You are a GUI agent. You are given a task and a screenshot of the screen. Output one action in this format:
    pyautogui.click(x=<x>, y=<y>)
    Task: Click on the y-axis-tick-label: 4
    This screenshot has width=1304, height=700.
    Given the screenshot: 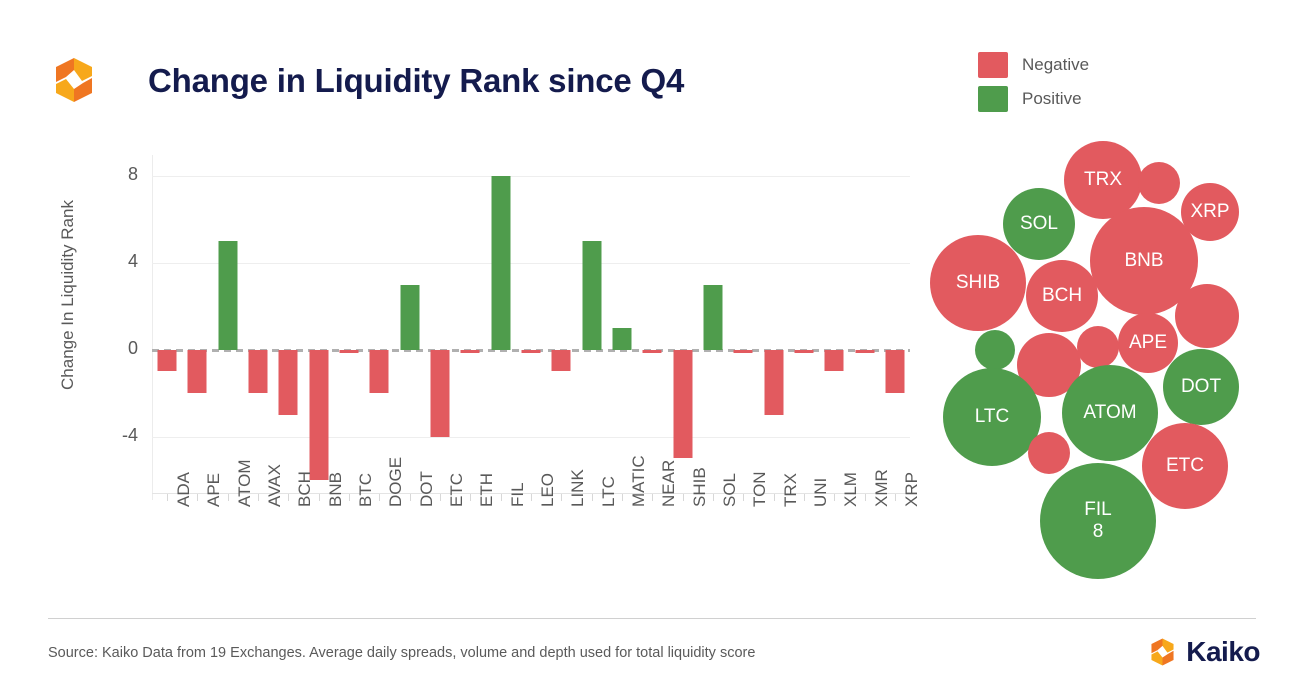 What is the action you would take?
    pyautogui.click(x=132, y=260)
    